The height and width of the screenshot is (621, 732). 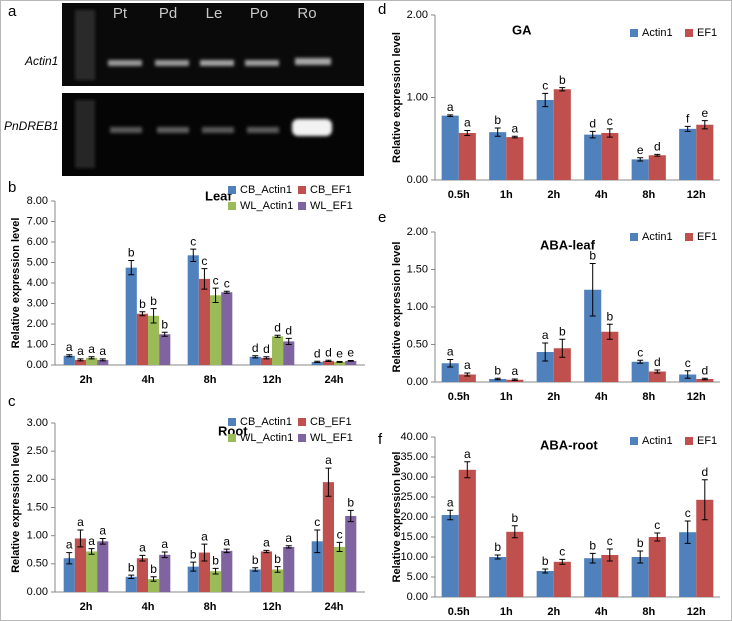 What do you see at coordinates (417, 307) in the screenshot?
I see `y-tick-label: 1.00` at bounding box center [417, 307].